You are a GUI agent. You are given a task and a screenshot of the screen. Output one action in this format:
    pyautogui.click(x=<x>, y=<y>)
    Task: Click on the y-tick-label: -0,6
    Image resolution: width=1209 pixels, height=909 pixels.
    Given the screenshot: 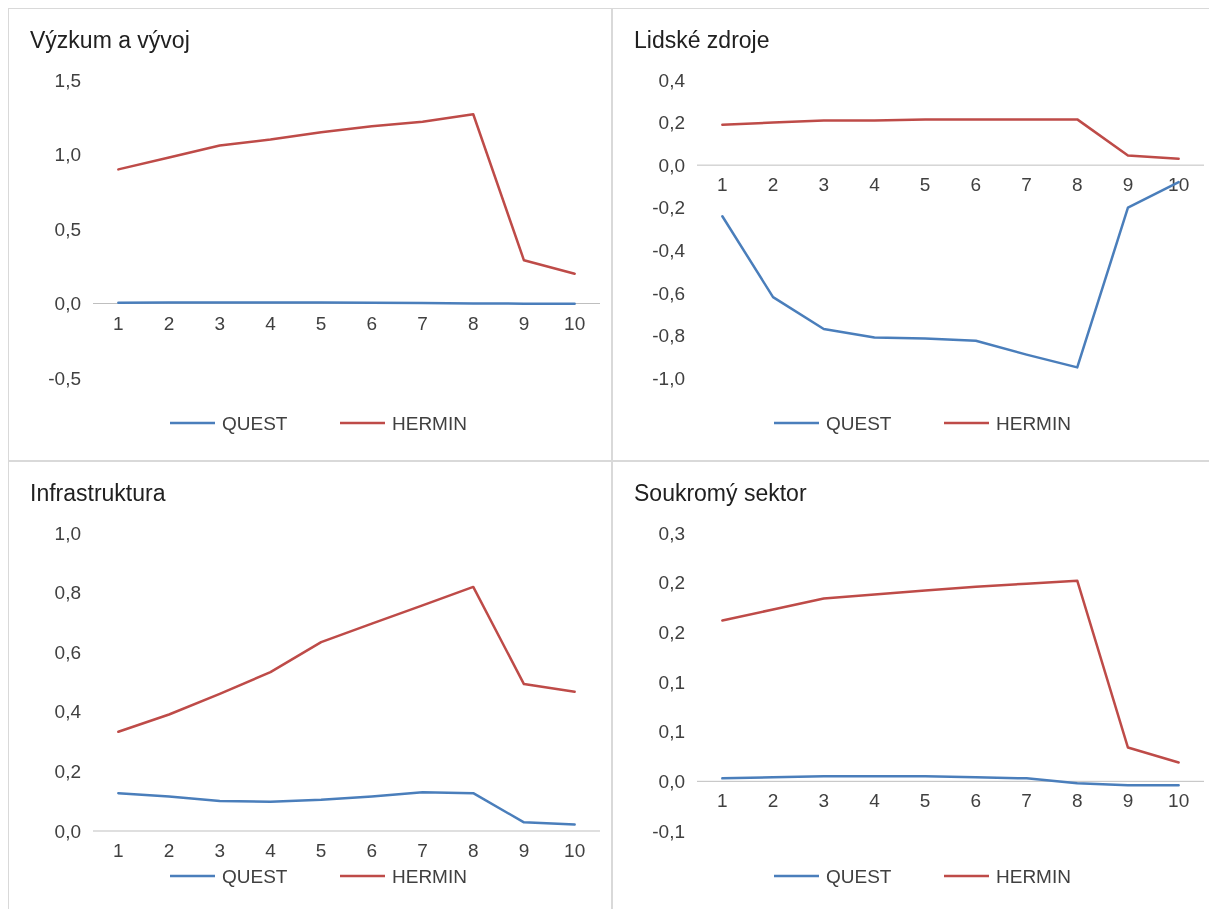 What is the action you would take?
    pyautogui.click(x=668, y=293)
    